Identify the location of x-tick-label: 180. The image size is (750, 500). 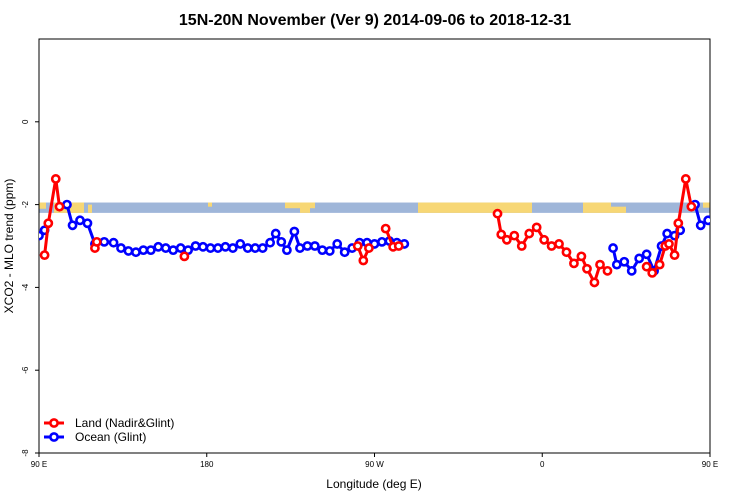
(207, 464).